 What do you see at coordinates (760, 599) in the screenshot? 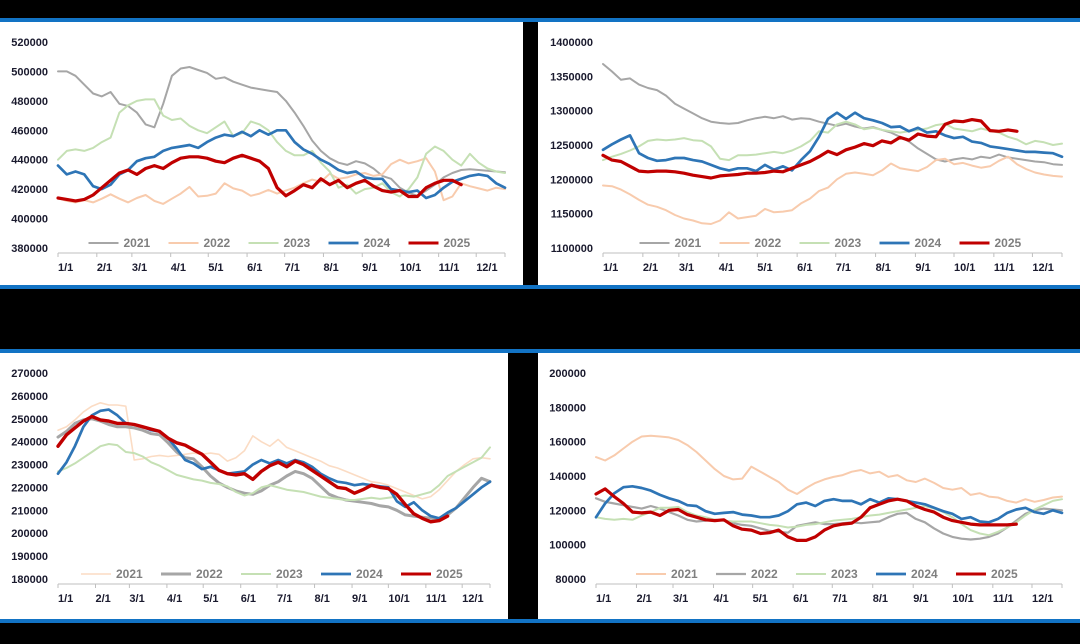
I see `x-axis-label: 5/1` at bounding box center [760, 599].